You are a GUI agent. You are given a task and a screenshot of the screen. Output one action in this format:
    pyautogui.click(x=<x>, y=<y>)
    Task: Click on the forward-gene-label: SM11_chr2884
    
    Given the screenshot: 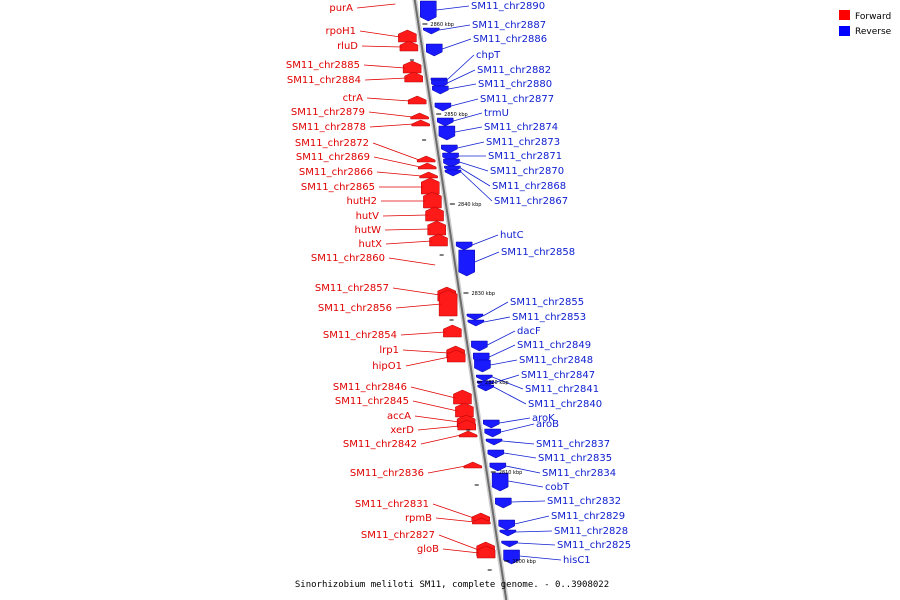 What is the action you would take?
    pyautogui.click(x=324, y=80)
    